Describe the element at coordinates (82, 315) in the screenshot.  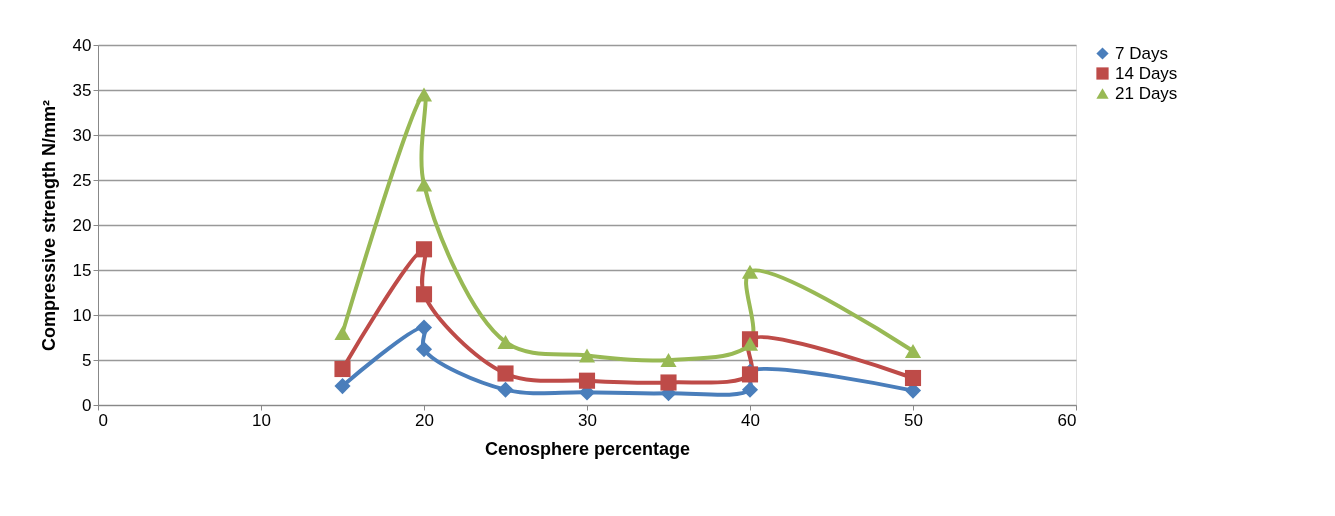
I see `y-tick-label: 10` at that location.